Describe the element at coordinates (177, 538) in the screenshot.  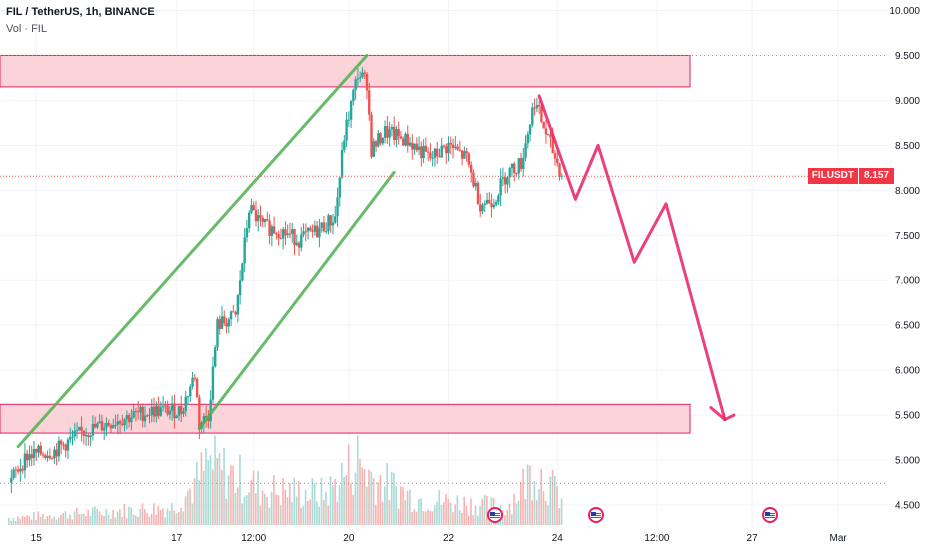
I see `x-tick-label: 17` at that location.